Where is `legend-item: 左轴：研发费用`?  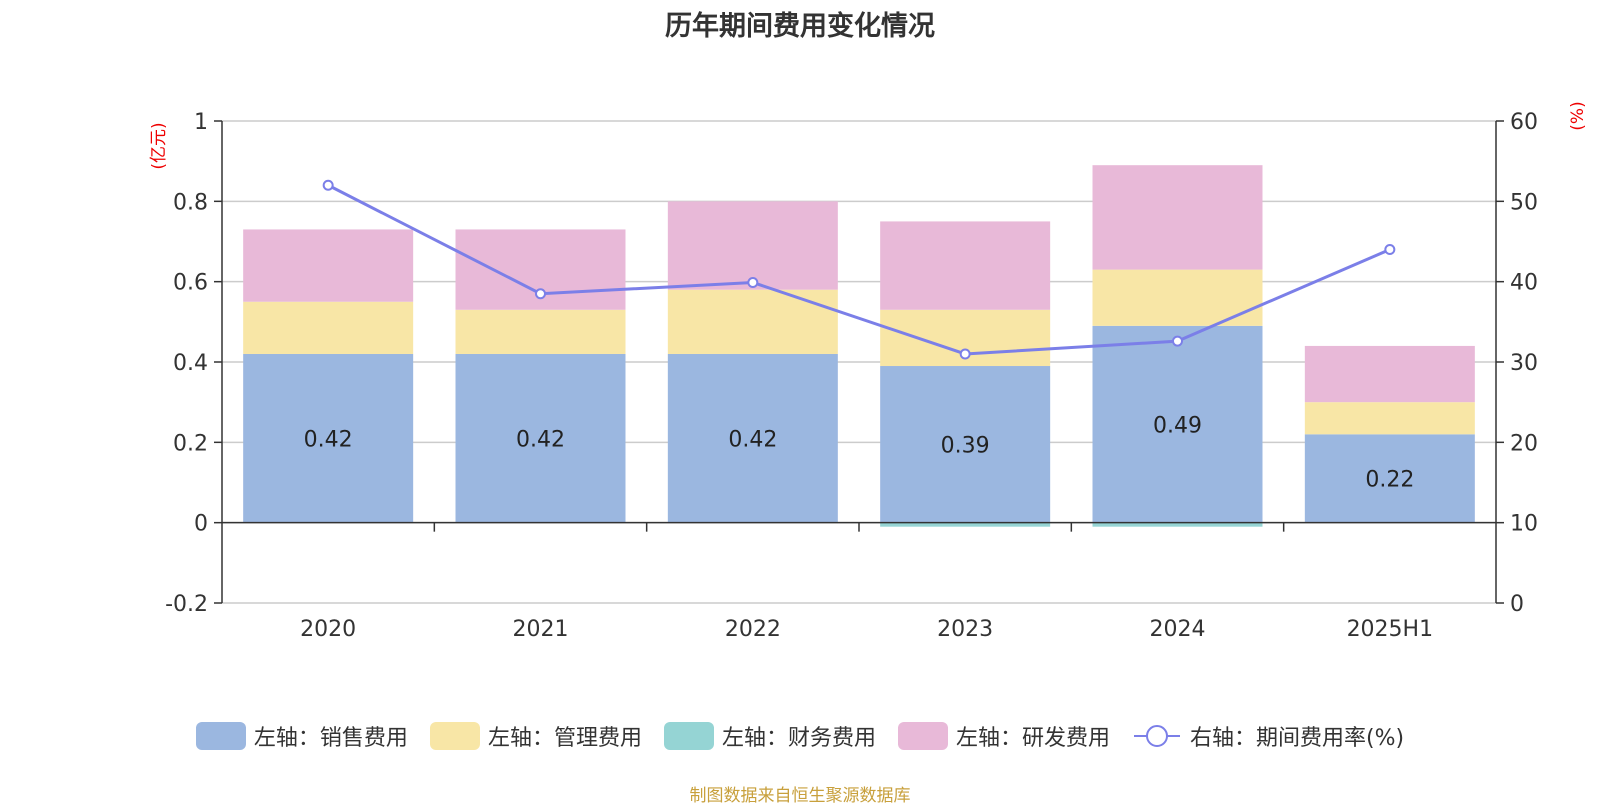 legend-item: 左轴：研发费用 is located at coordinates (1003, 736).